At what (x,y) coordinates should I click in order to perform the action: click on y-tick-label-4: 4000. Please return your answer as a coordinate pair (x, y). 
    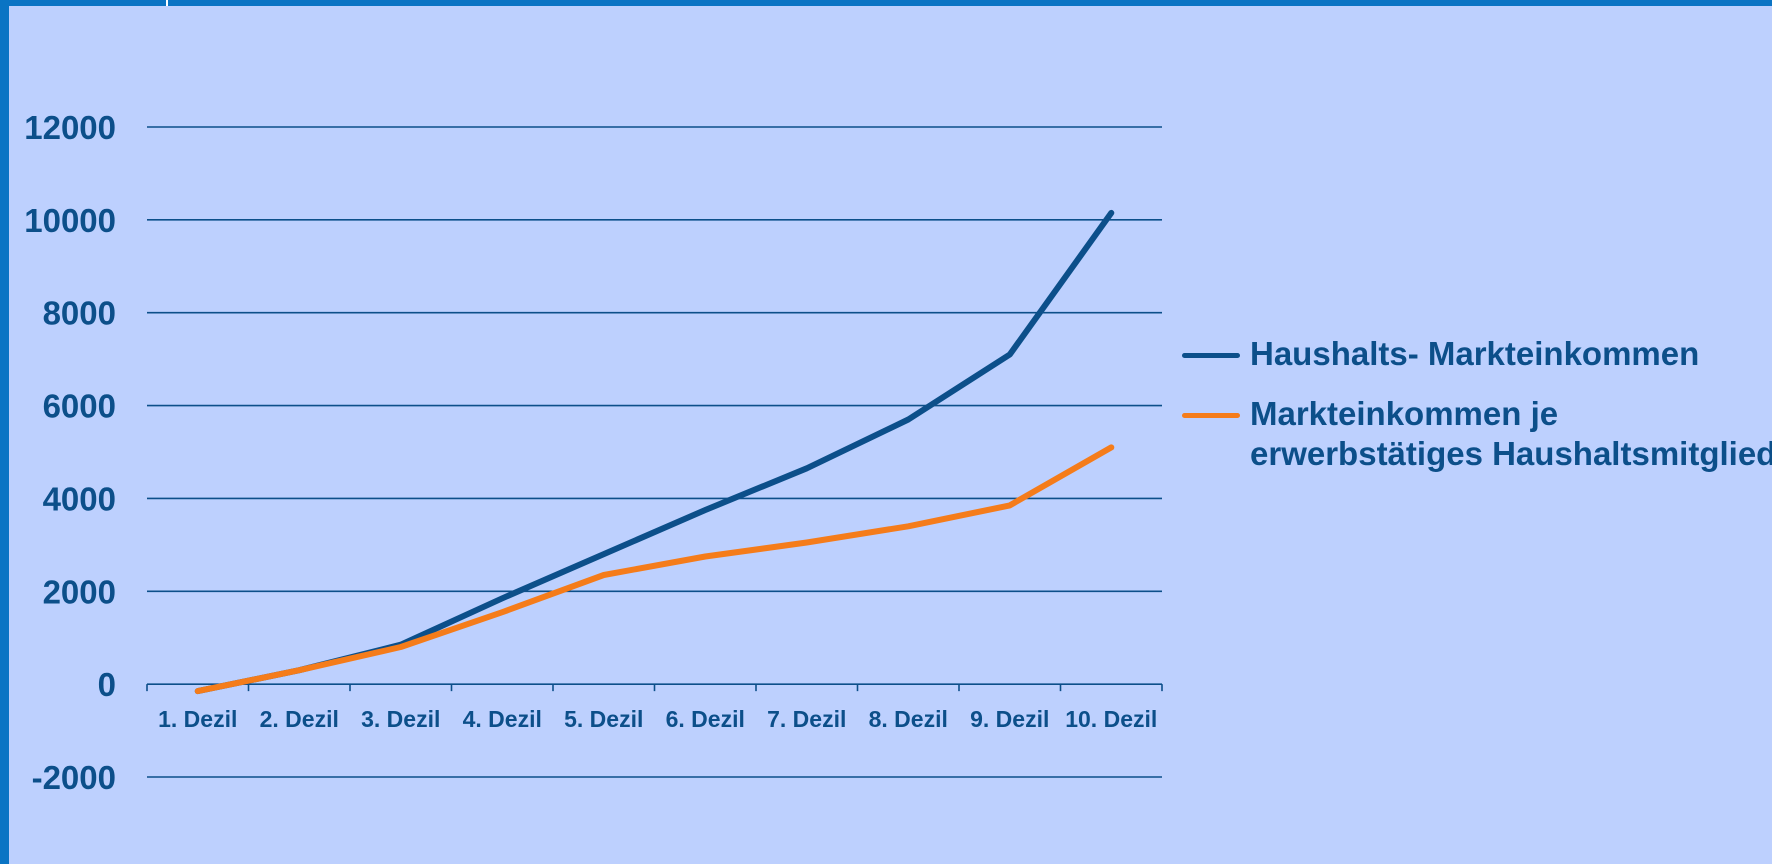
    Looking at the image, I should click on (79, 498).